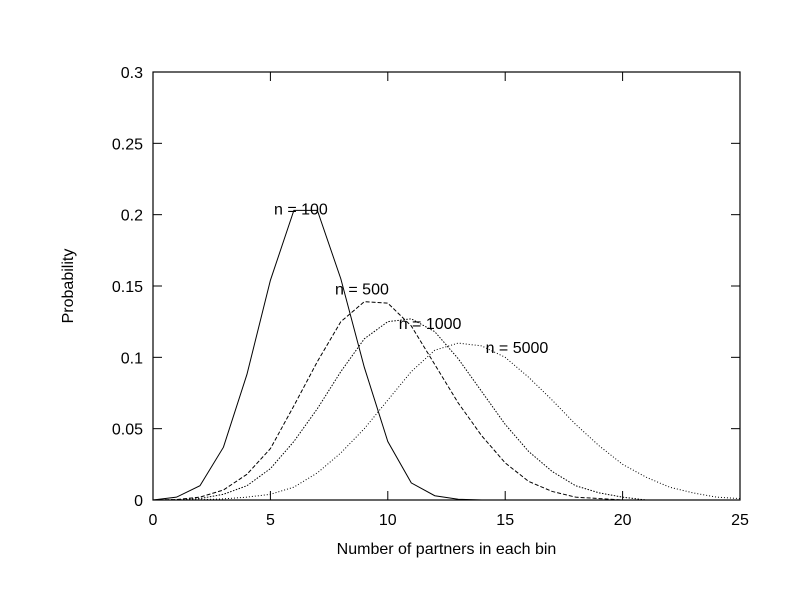 The width and height of the screenshot is (792, 612). Describe the element at coordinates (447, 549) in the screenshot. I see `x-axis-label: Number of partners in each bin` at that location.